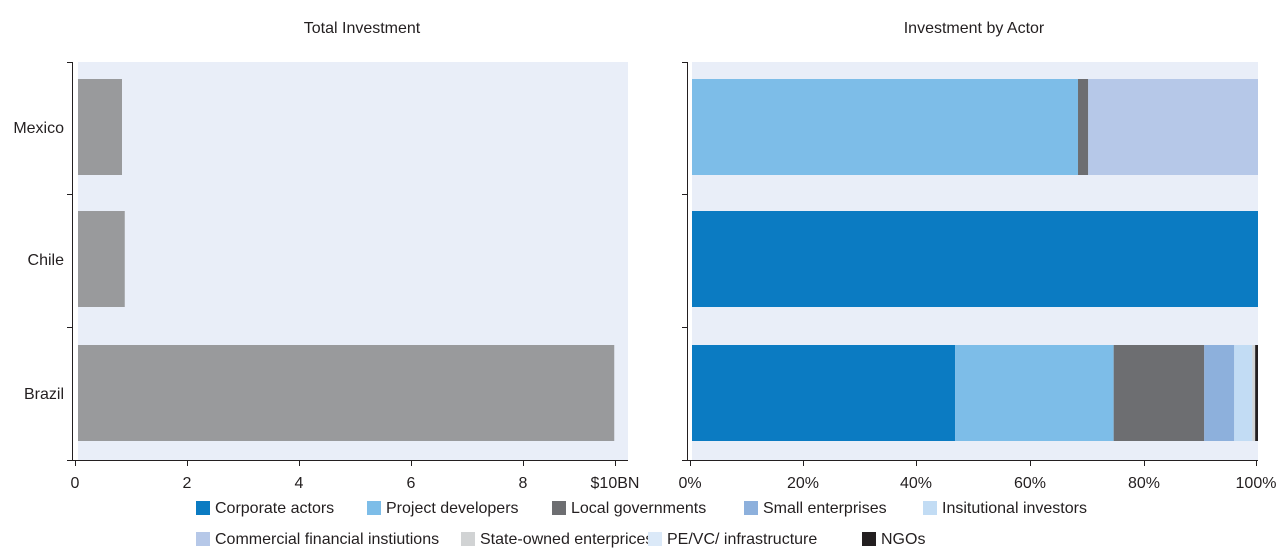 Image resolution: width=1278 pixels, height=560 pixels. I want to click on legend-item-pe-vc-infrastructure: PE/VC/ infrastructure, so click(732, 539).